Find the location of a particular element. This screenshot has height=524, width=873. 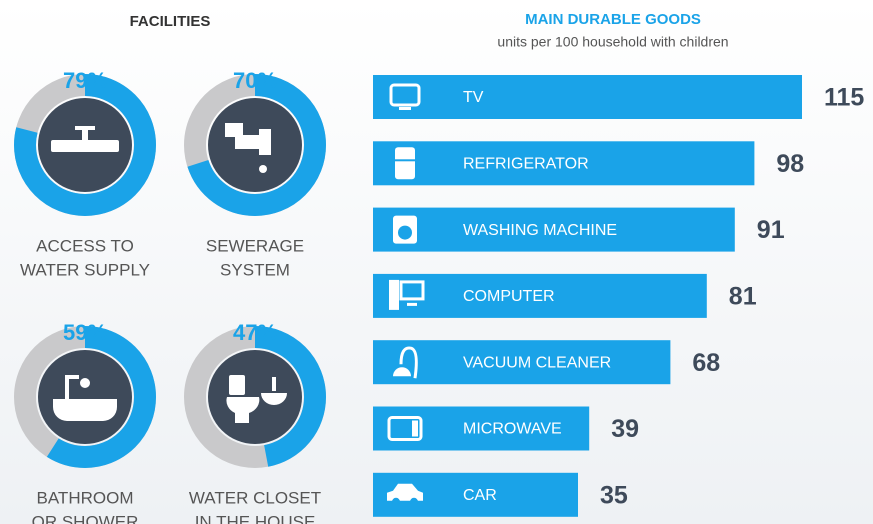

percent-label: 47% is located at coordinates (255, 332).